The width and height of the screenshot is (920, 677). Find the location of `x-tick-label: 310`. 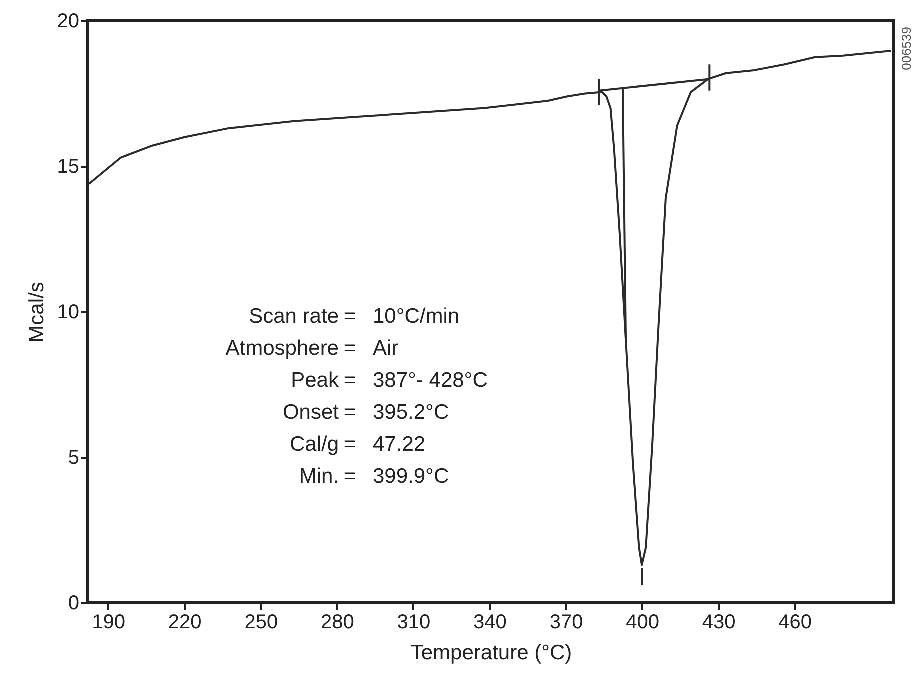

x-tick-label: 310 is located at coordinates (414, 623).